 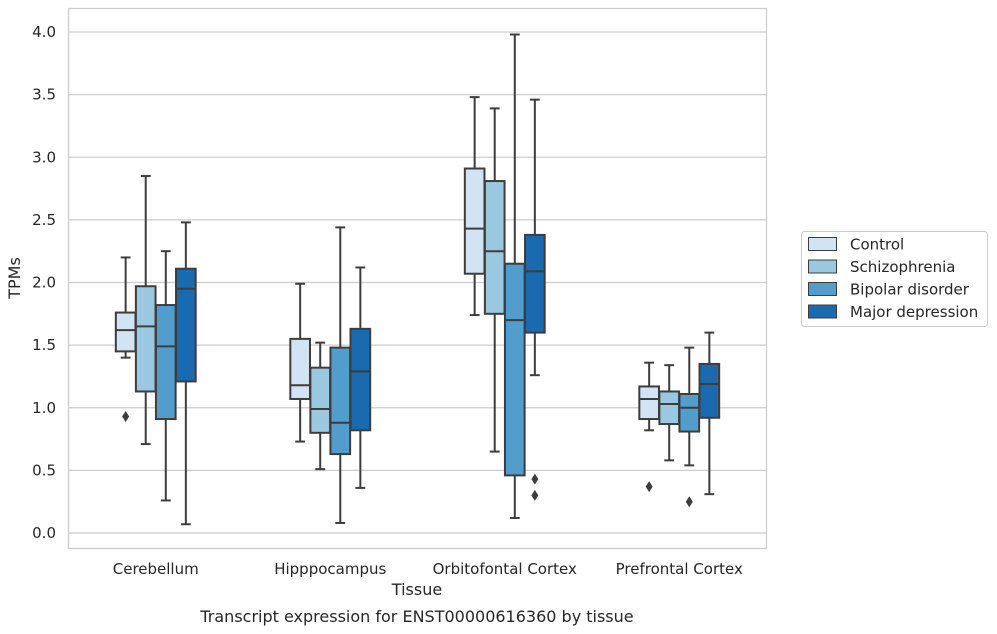 What do you see at coordinates (914, 312) in the screenshot?
I see `legend-label: Major depression` at bounding box center [914, 312].